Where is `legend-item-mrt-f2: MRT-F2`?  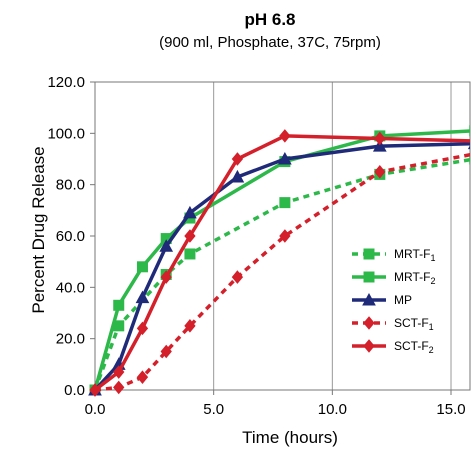 legend-item-mrt-f2: MRT-F2 is located at coordinates (393, 278).